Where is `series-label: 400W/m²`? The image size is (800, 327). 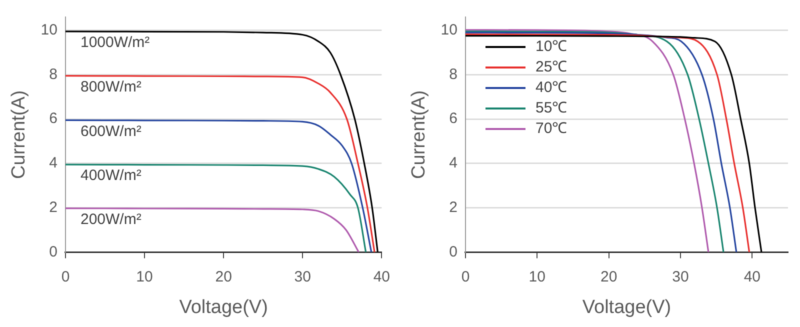
series-label: 400W/m² is located at coordinates (111, 175).